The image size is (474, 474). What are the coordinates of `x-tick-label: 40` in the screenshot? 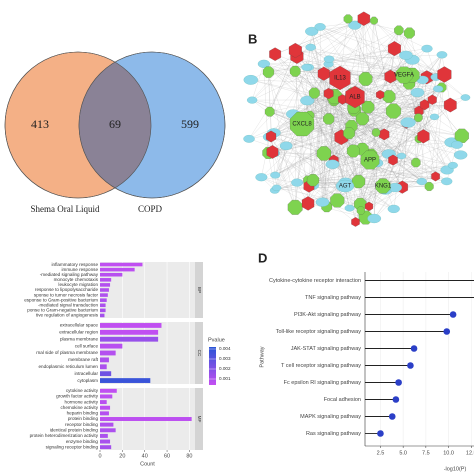 It's located at (145, 456).